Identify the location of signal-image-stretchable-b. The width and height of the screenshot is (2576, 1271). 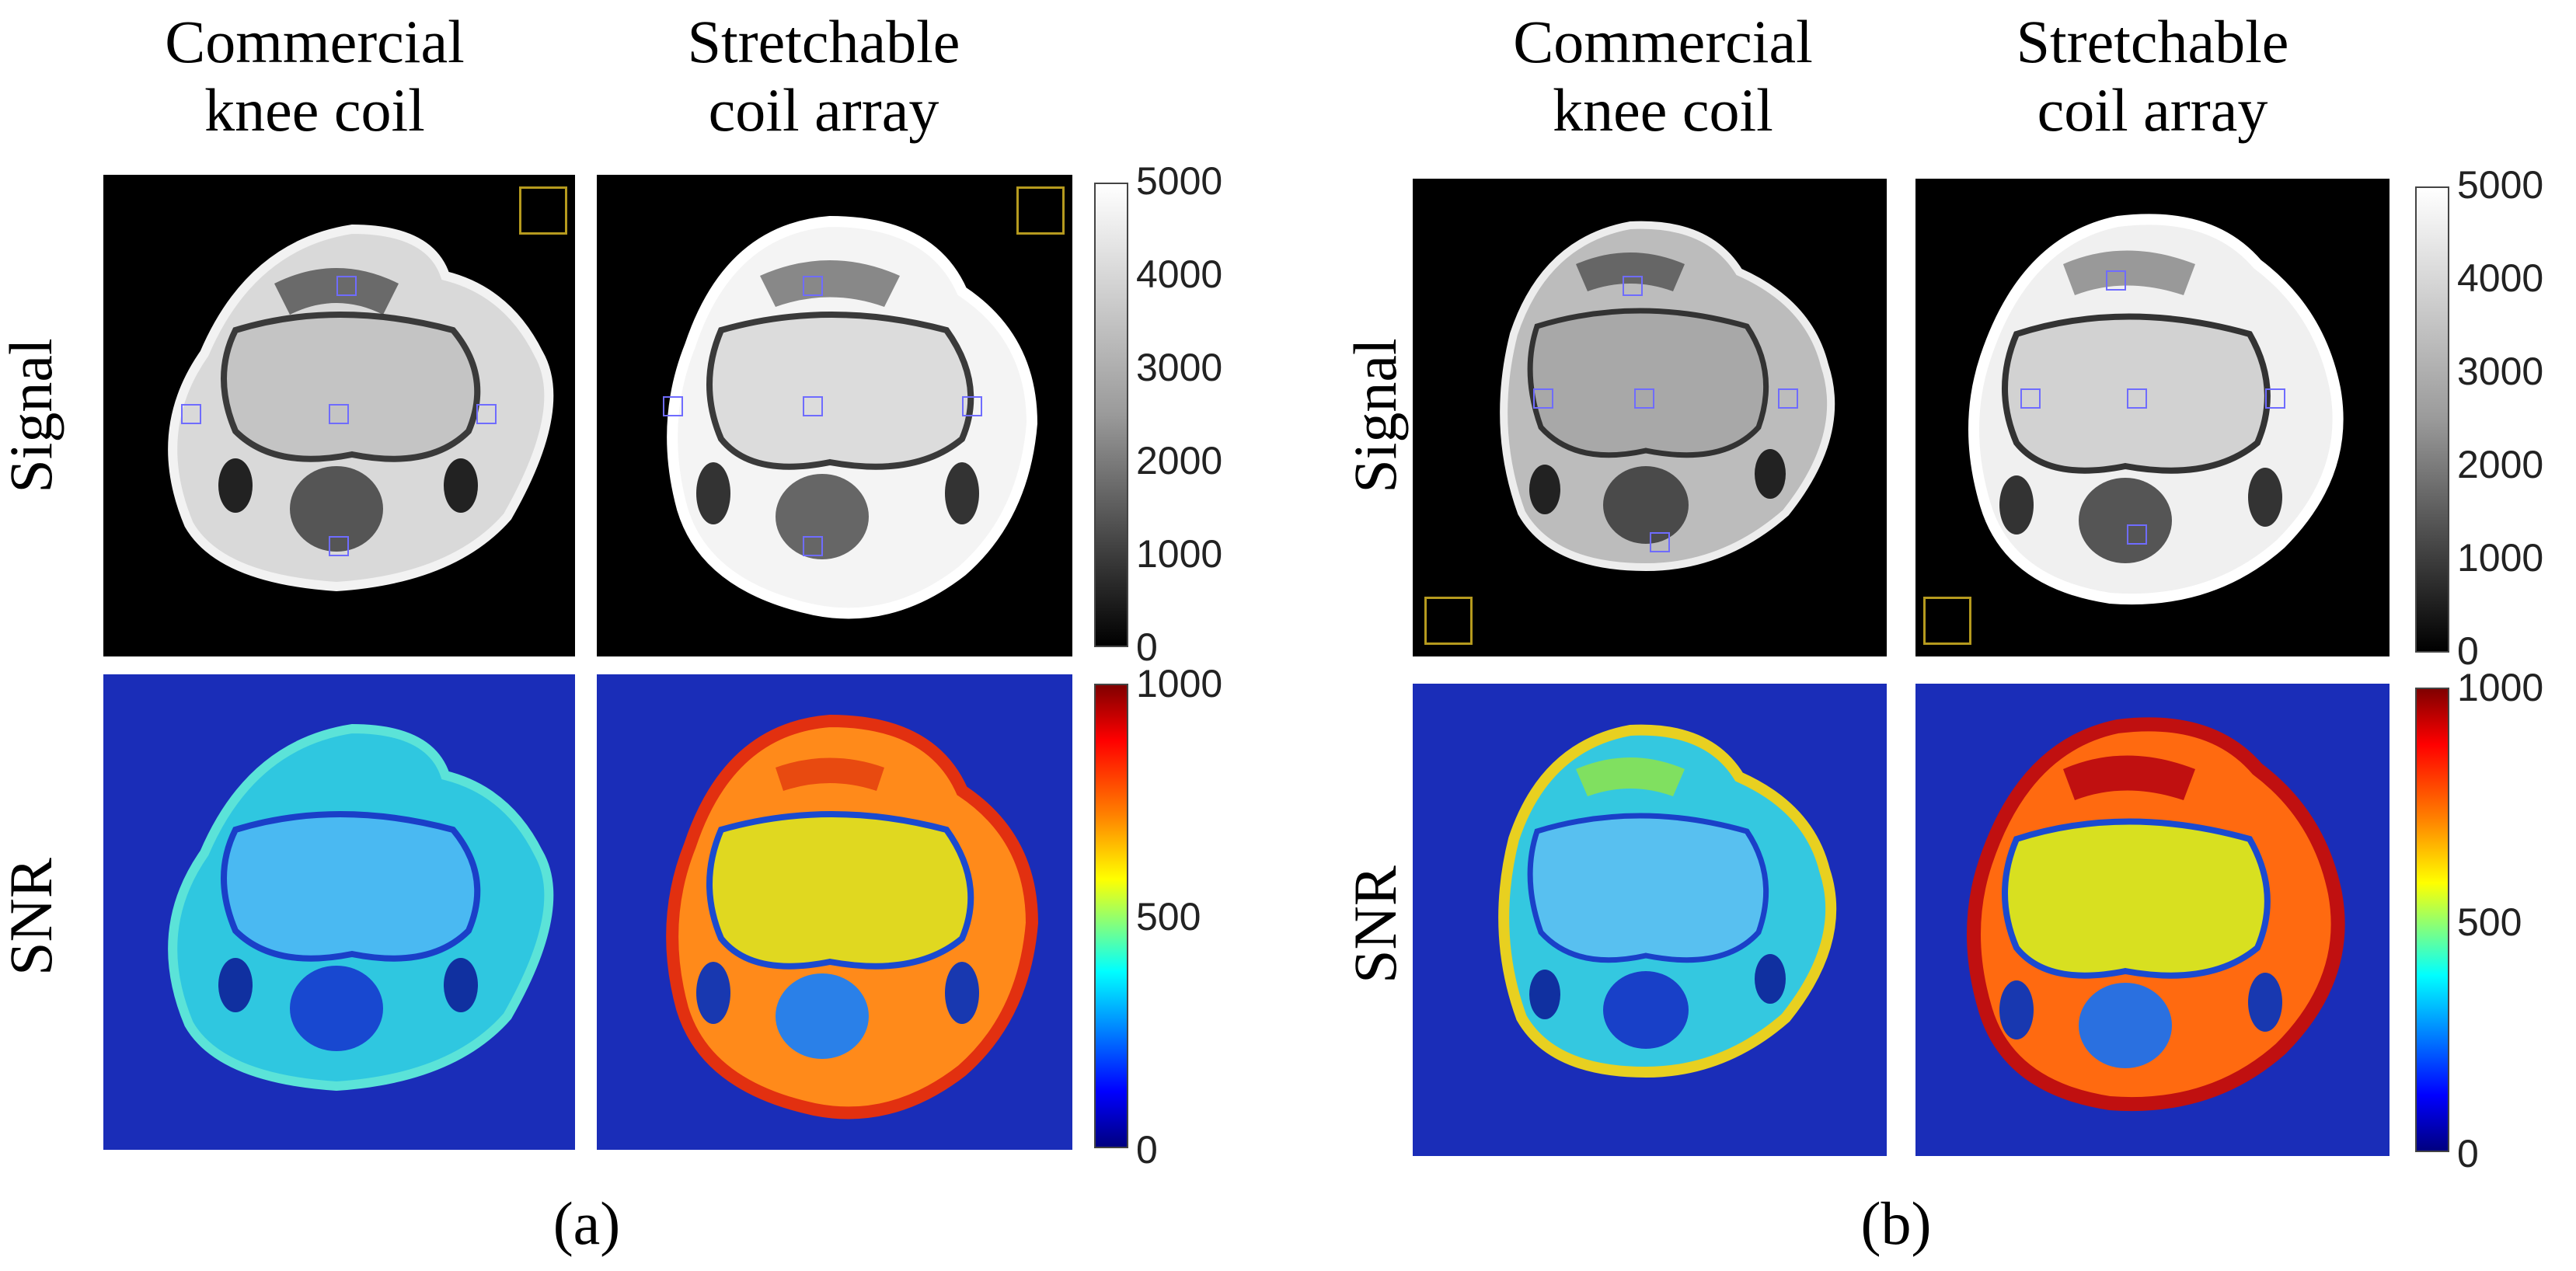
(2152, 417).